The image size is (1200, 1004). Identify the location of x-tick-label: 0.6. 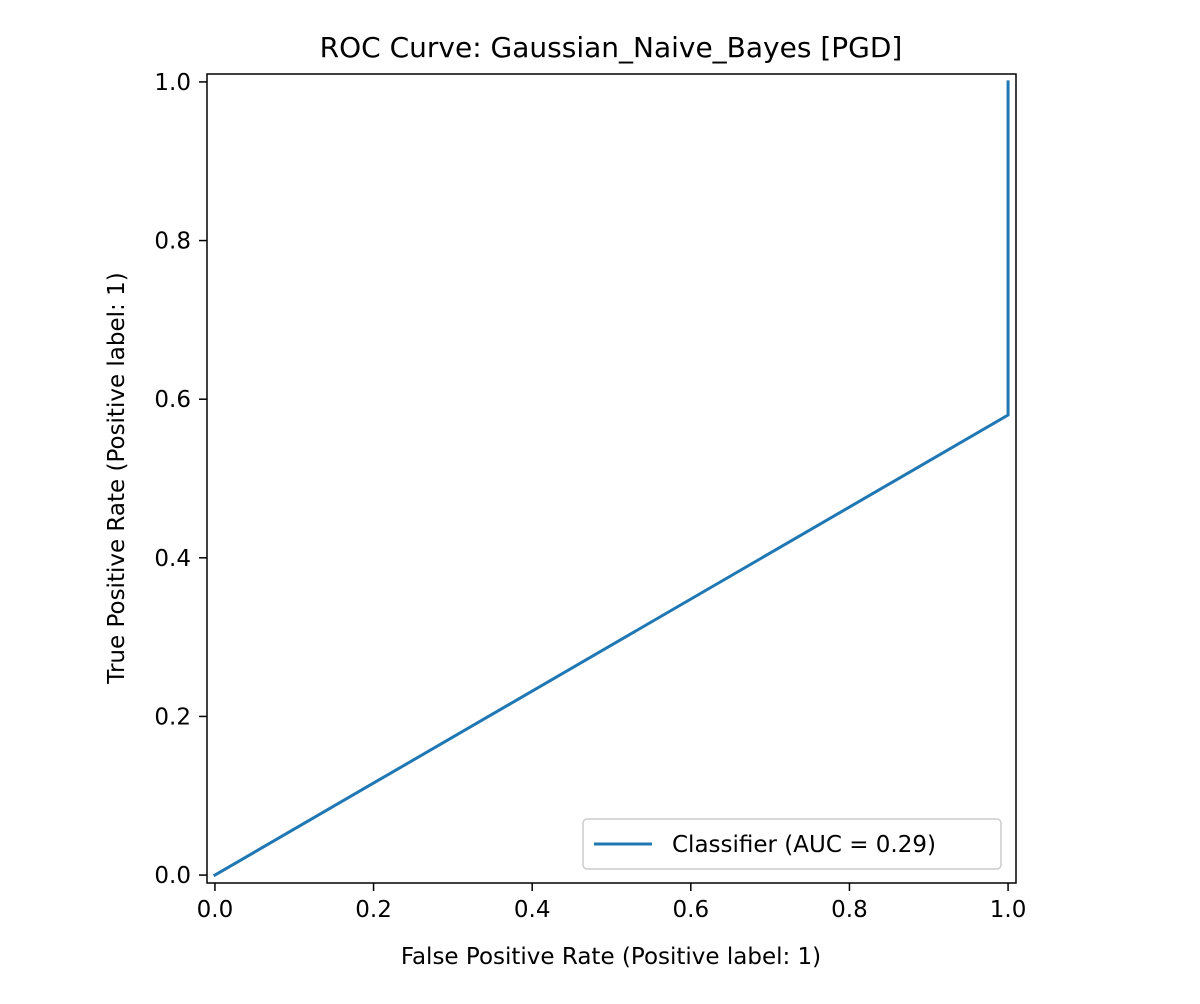
(691, 910).